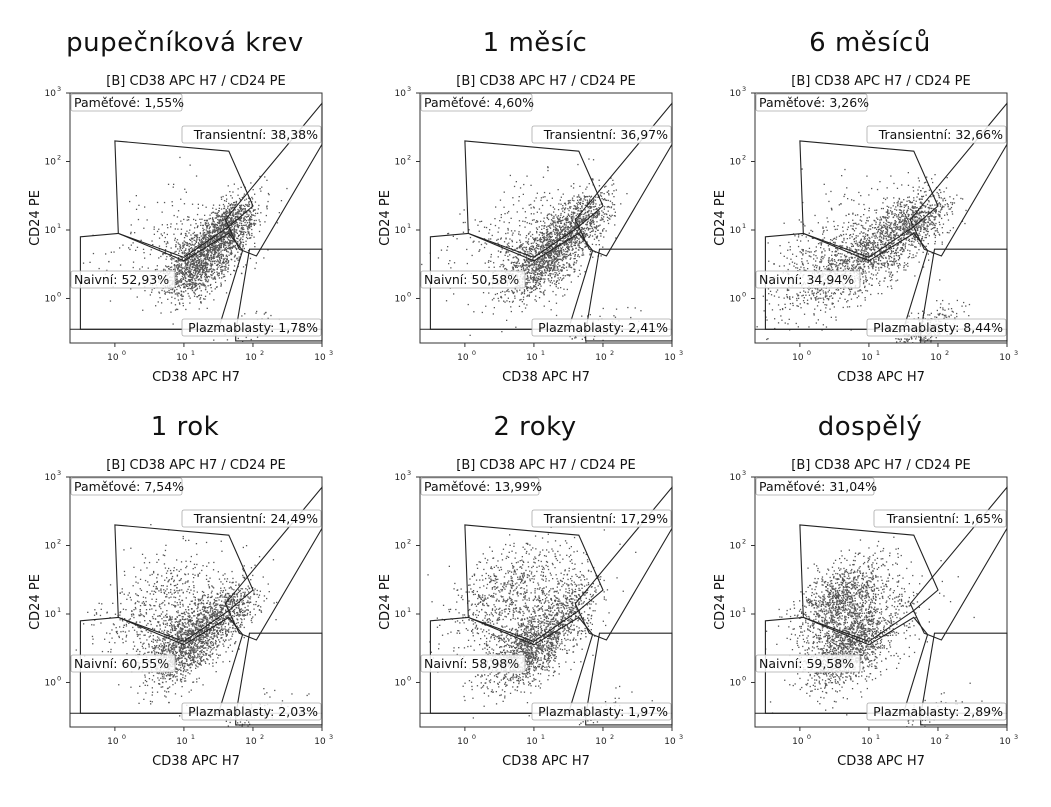  Describe the element at coordinates (262, 353) in the screenshot. I see `x-tick-exponent: 2` at that location.